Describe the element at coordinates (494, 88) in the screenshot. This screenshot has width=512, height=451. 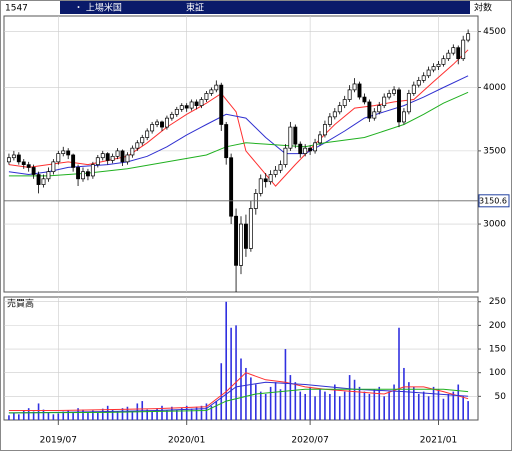
I see `y-tick-label: 4000` at that location.